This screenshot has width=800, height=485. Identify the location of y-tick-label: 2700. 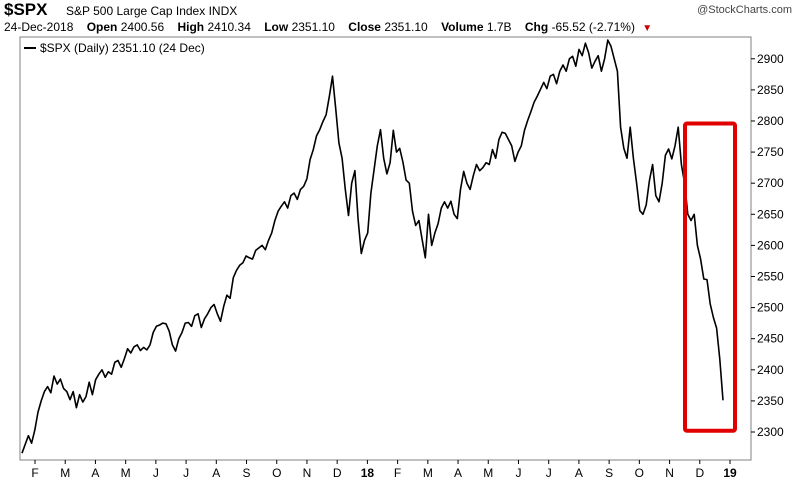
(770, 183).